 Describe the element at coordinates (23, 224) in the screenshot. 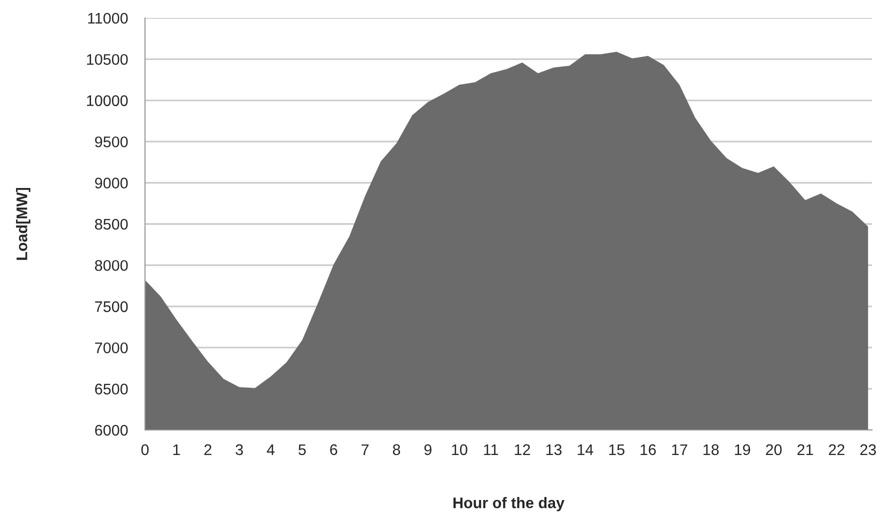

I see `y-axis-title: Load[MW]` at that location.